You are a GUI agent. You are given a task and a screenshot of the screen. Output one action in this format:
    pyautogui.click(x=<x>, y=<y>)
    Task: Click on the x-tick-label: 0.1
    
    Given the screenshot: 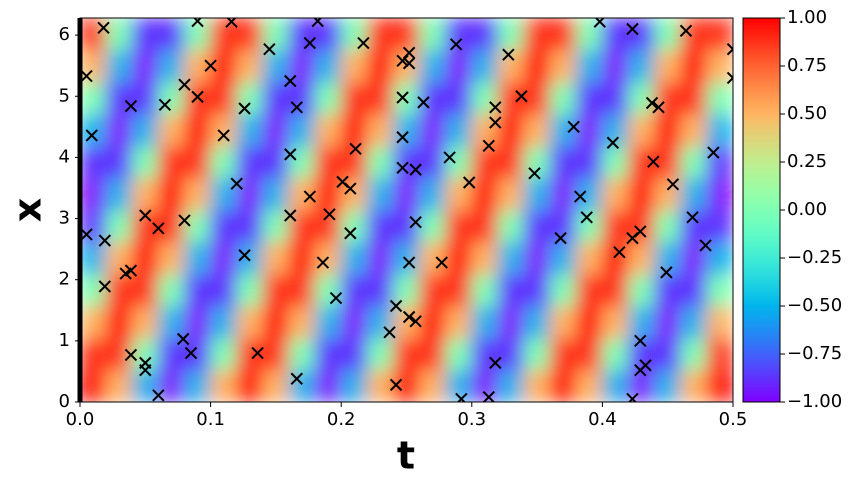 What is the action you would take?
    pyautogui.click(x=210, y=419)
    